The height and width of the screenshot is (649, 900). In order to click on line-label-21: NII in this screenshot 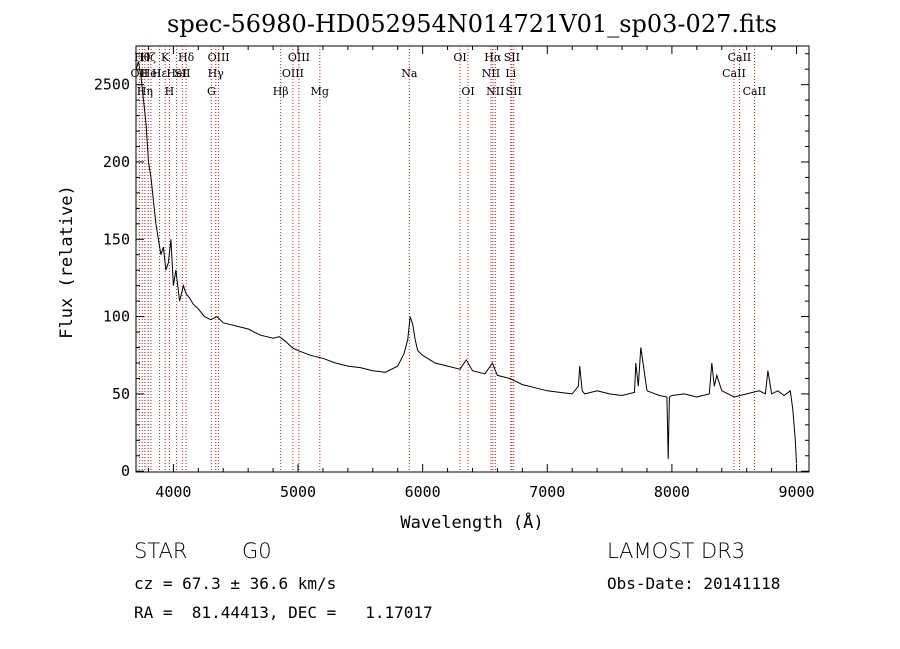, I will do `click(491, 73)`.